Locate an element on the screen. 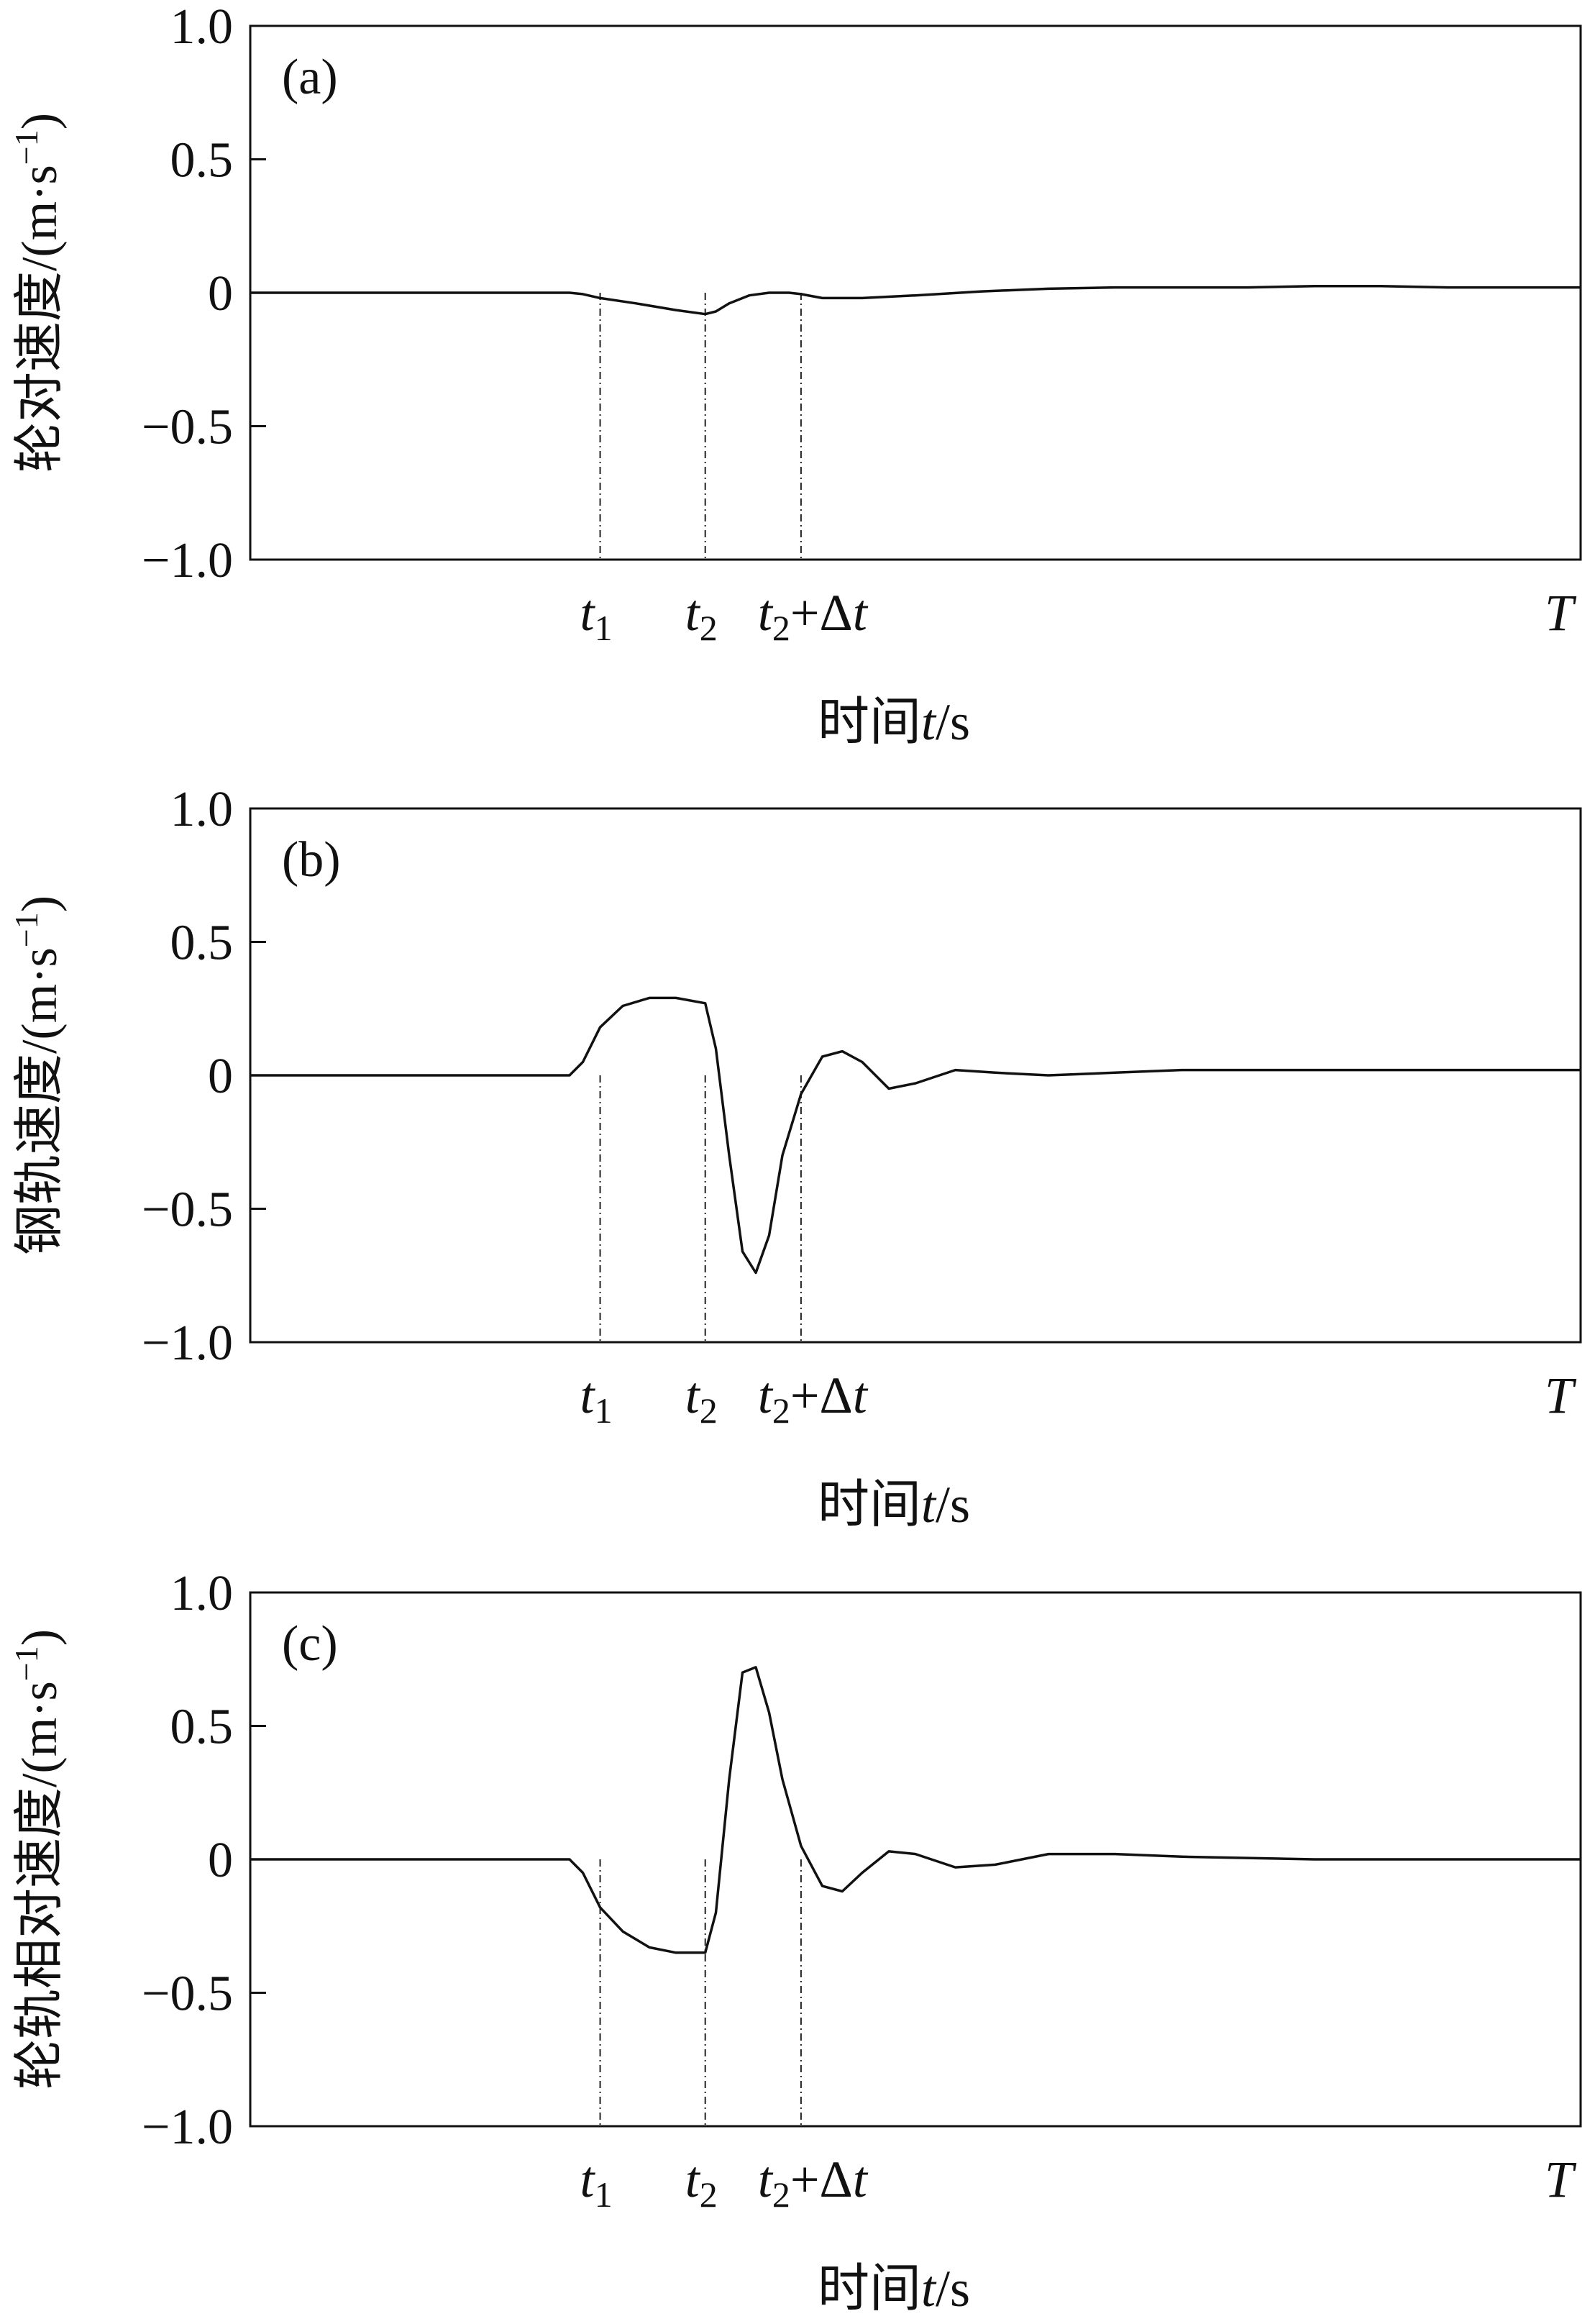 The width and height of the screenshot is (1595, 2324). y-axis-title: 轮轨相对速度/(m·s−1) is located at coordinates (38, 1860).